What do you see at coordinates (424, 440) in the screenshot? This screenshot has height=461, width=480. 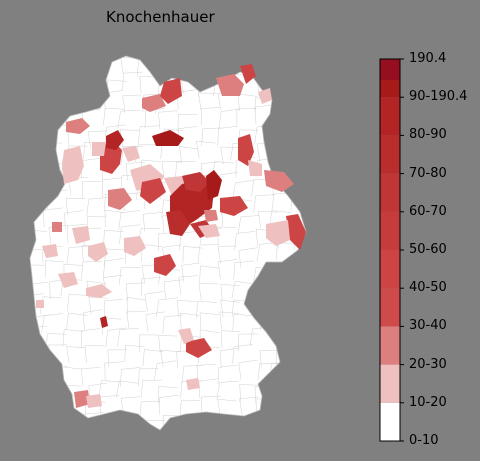 I see `legend-label: 0-10` at bounding box center [424, 440].